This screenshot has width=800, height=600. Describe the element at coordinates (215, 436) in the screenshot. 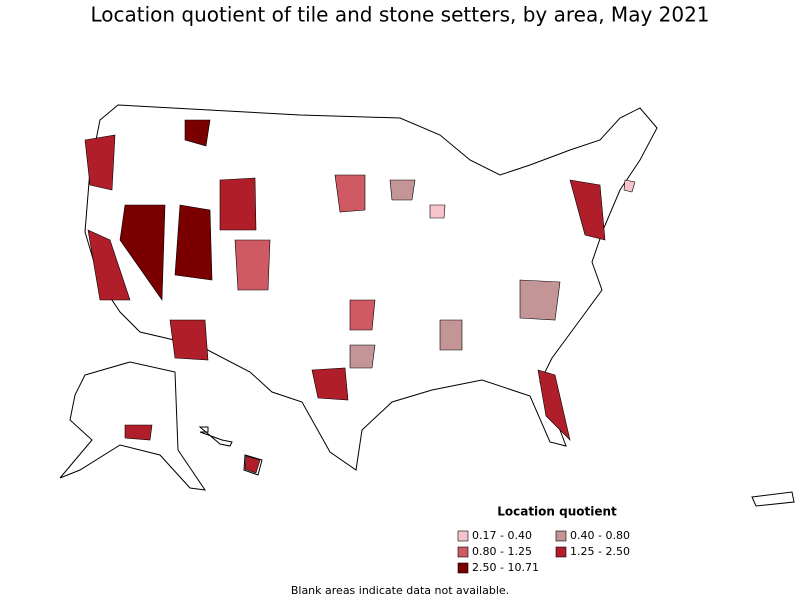

I see `hawaii-islands` at that location.